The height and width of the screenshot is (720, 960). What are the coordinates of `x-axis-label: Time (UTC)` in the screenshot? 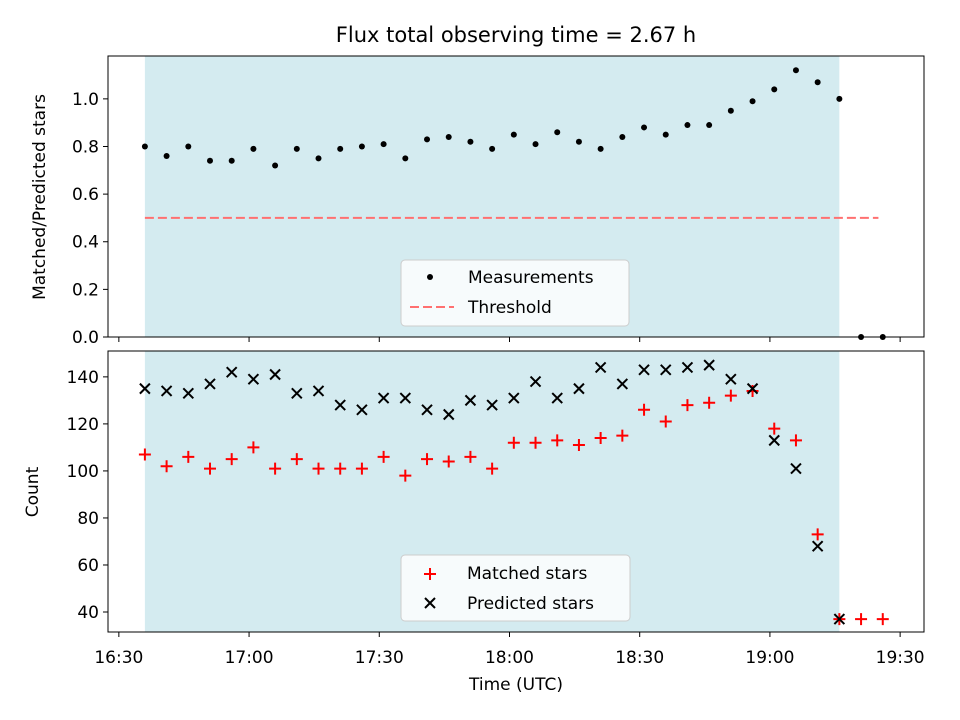 It's located at (515, 685).